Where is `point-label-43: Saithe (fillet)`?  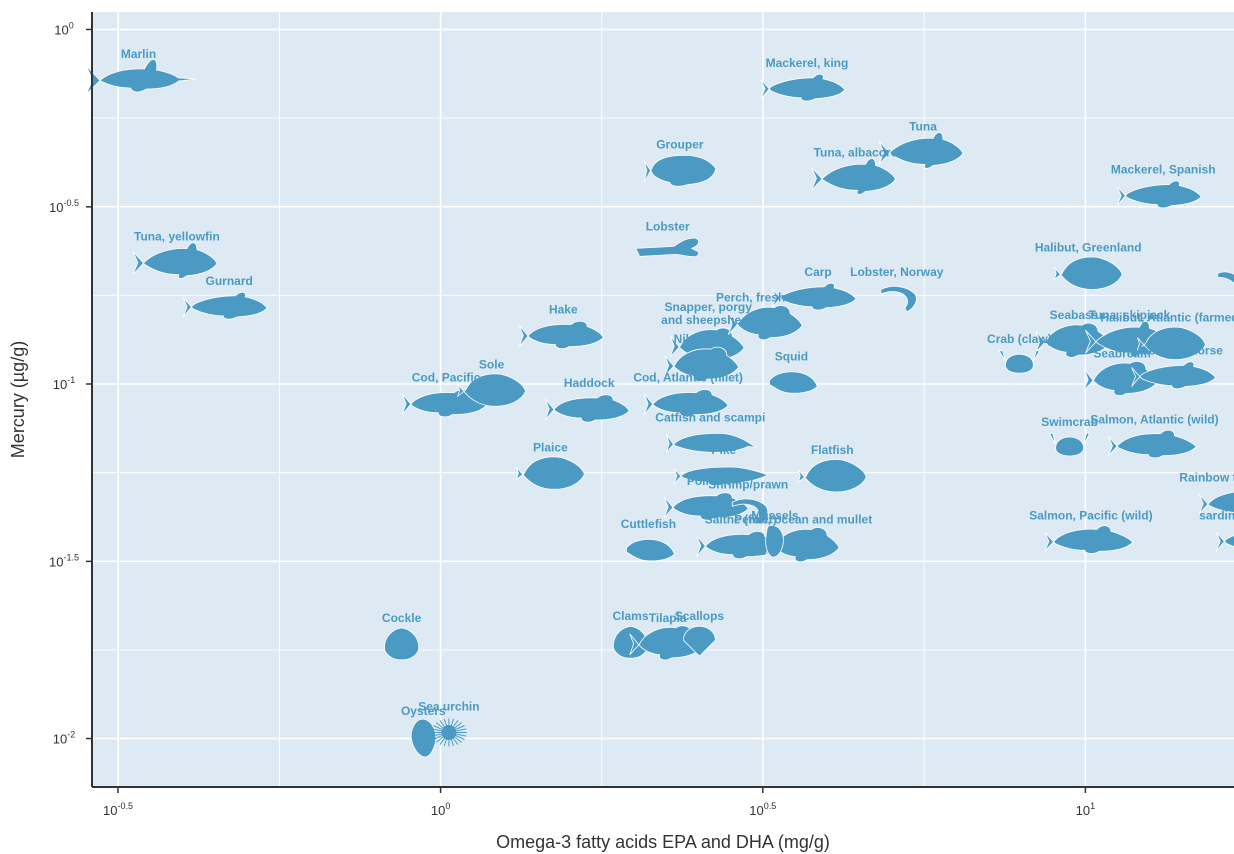 point-label-43: Saithe (fillet) is located at coordinates (741, 520).